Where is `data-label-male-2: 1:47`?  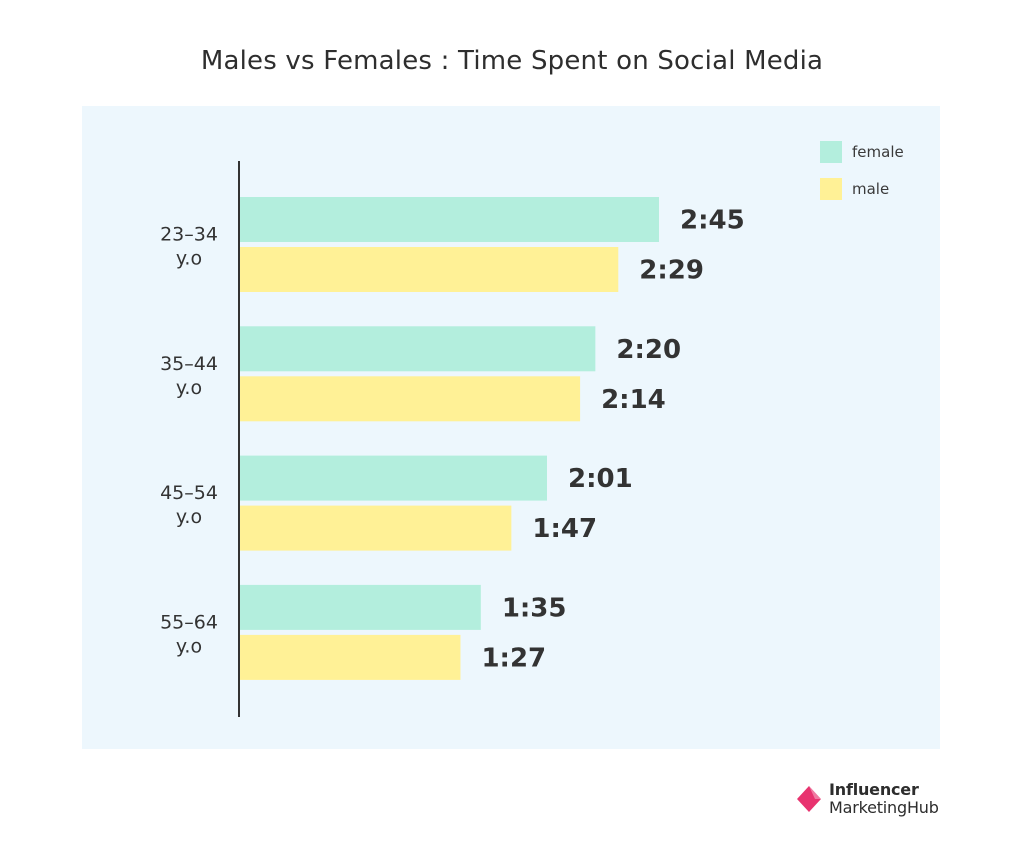 data-label-male-2: 1:47 is located at coordinates (564, 529).